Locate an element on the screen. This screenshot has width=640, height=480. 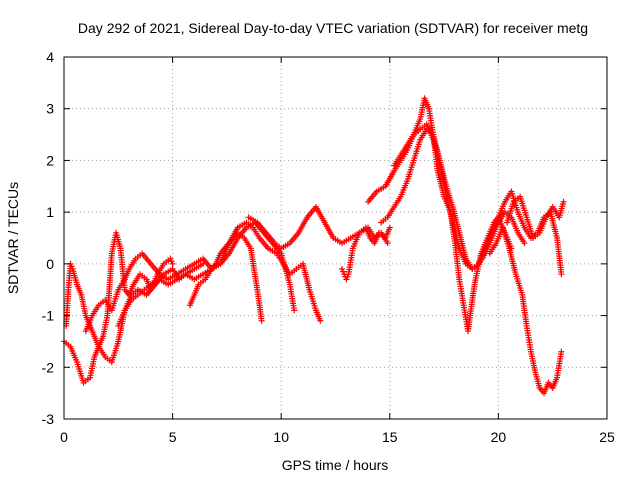
x-axis-label: GPS time / hours is located at coordinates (335, 465).